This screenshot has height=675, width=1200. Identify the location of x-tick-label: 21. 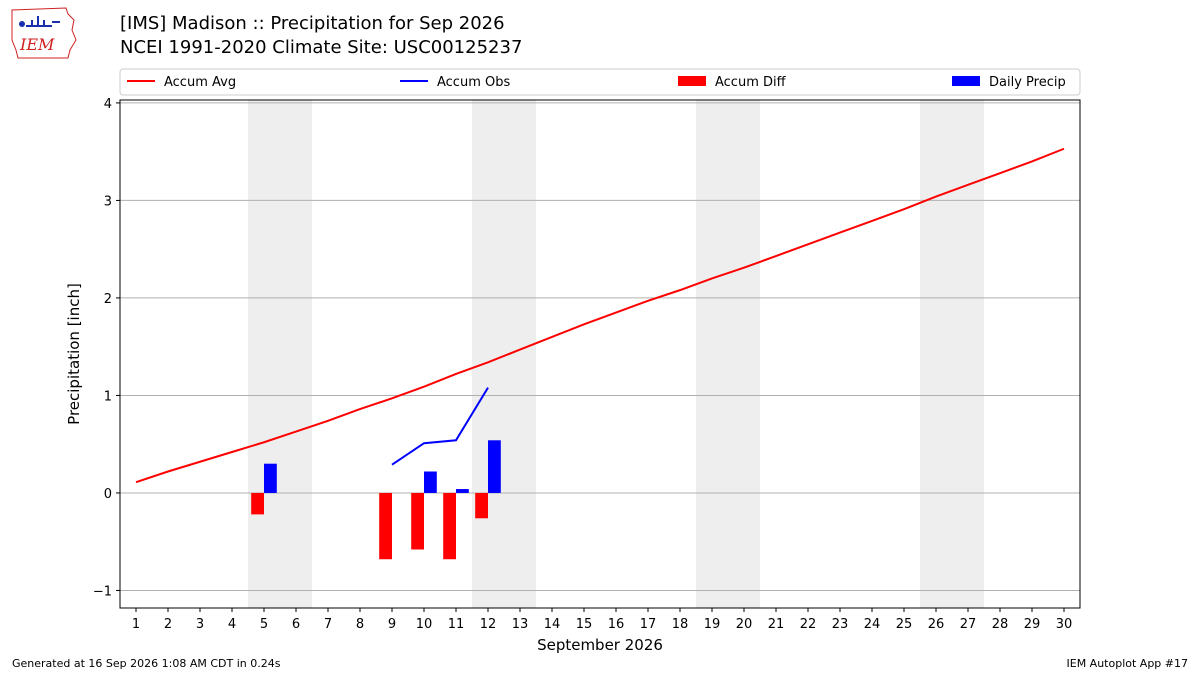
(776, 624).